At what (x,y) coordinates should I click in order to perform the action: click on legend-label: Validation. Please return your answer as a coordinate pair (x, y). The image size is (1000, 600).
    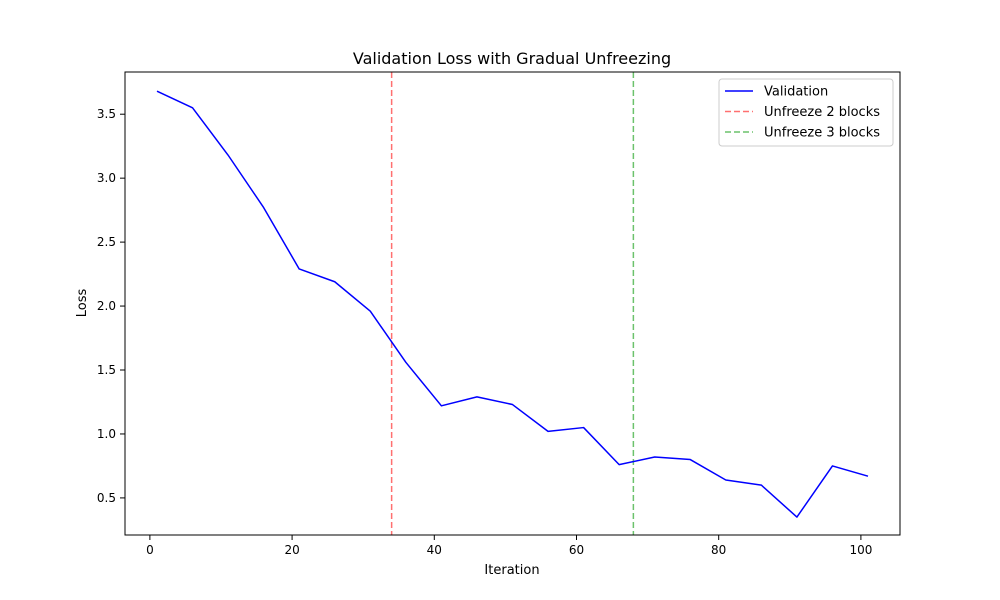
    Looking at the image, I should click on (796, 92).